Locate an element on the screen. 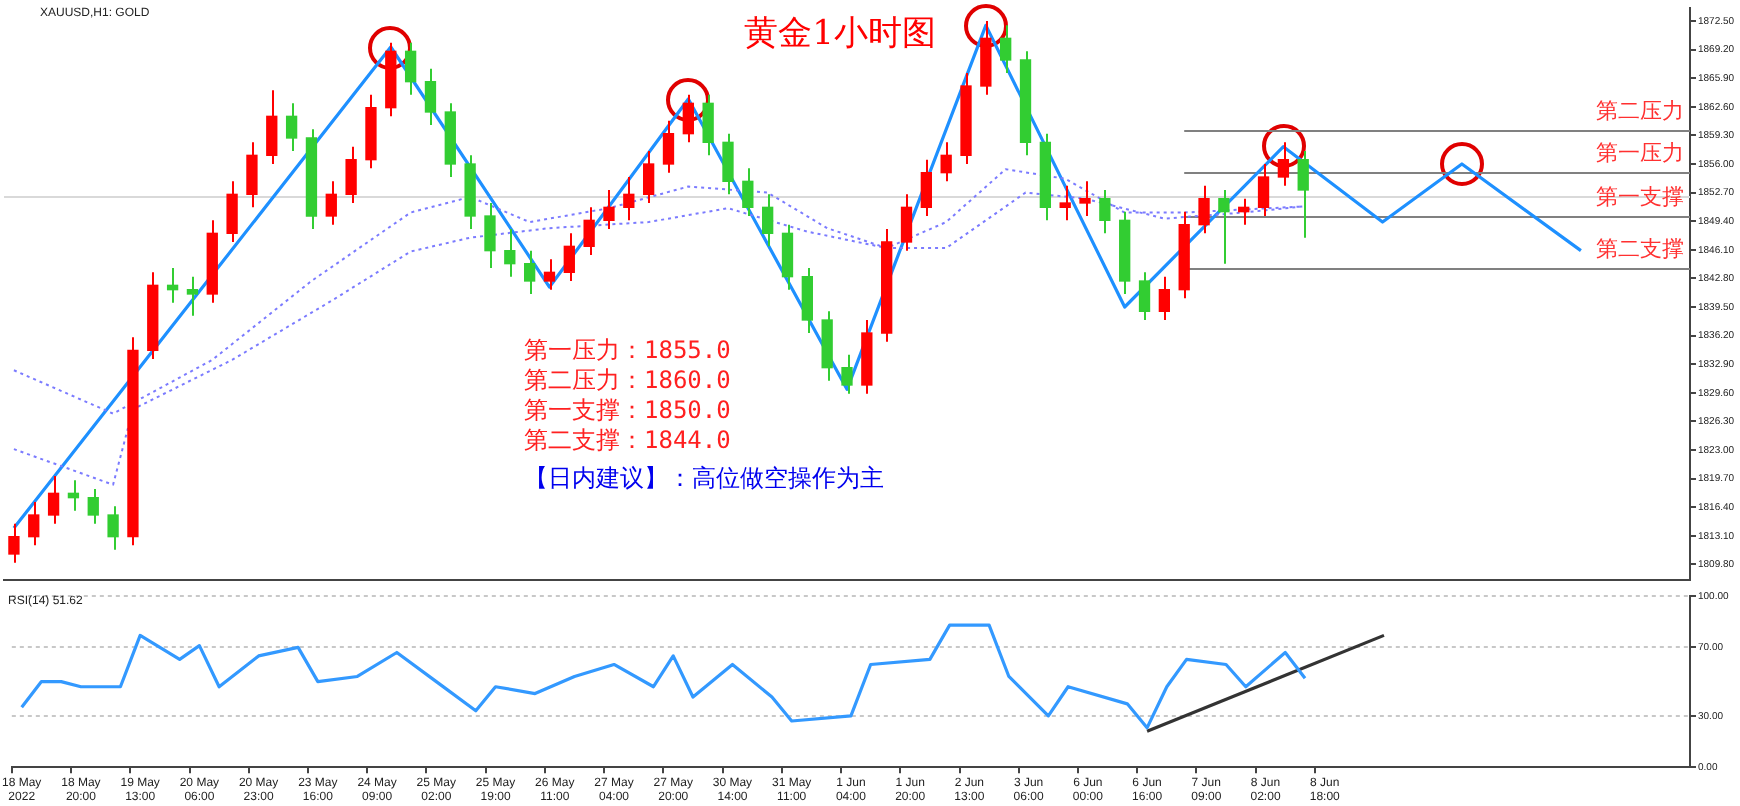 This screenshot has height=806, width=1740. ref-line-label: 第一支撑 is located at coordinates (1640, 196).